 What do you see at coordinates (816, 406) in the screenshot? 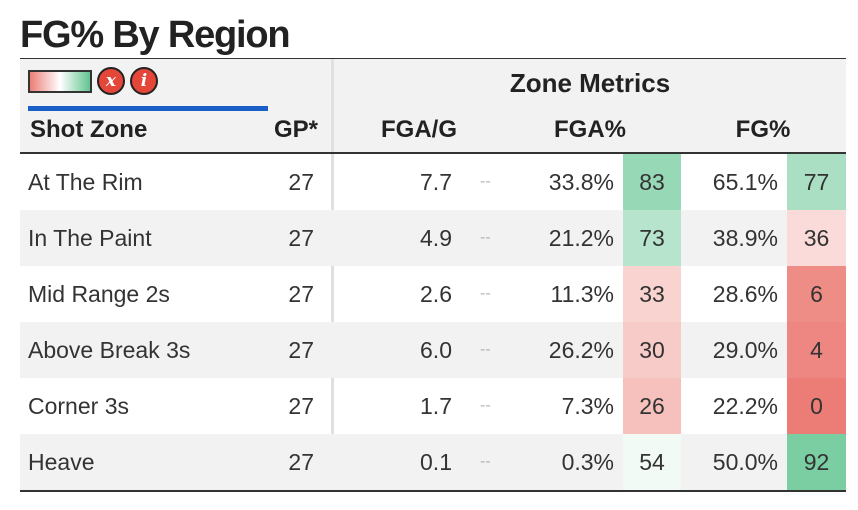
I see `fg-pct-rank: 0` at bounding box center [816, 406].